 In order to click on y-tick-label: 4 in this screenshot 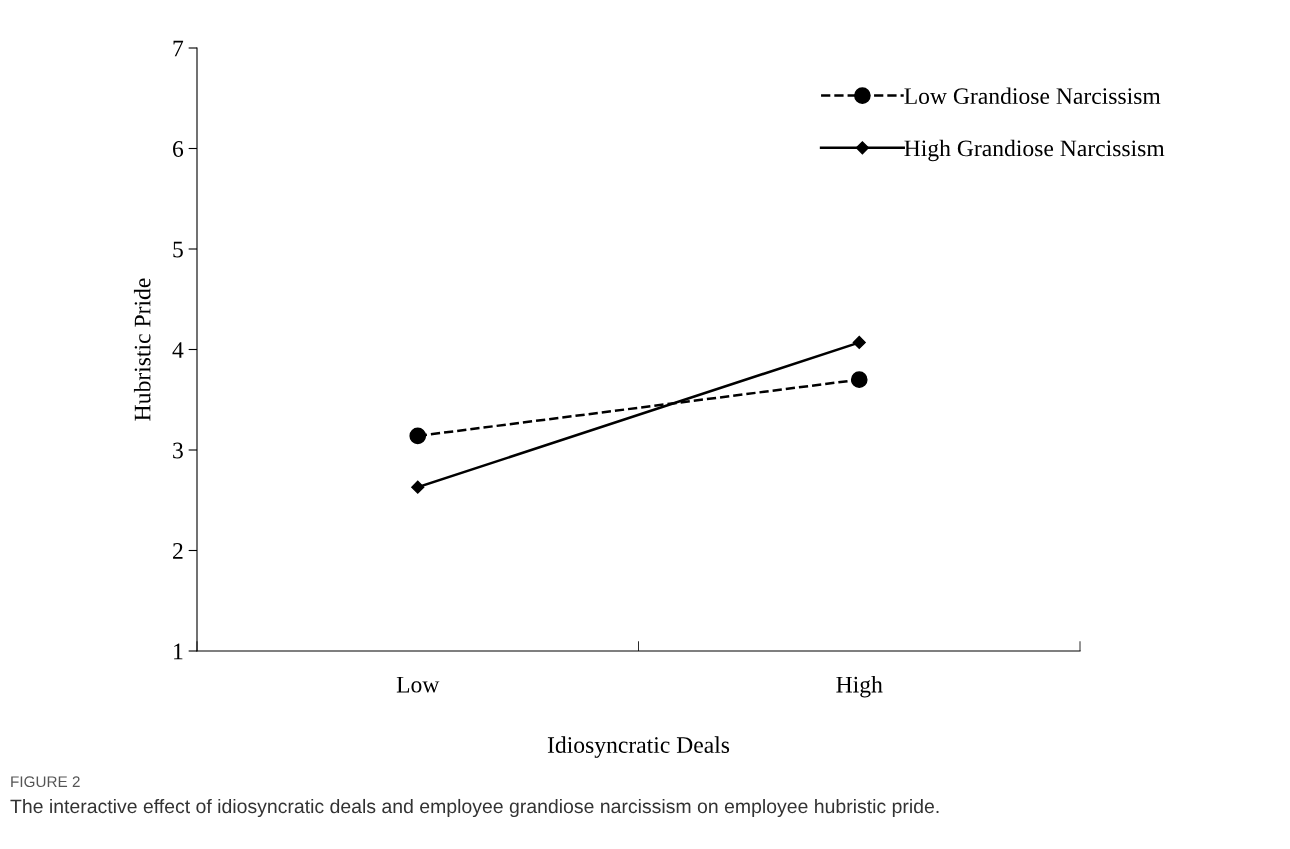, I will do `click(178, 350)`.